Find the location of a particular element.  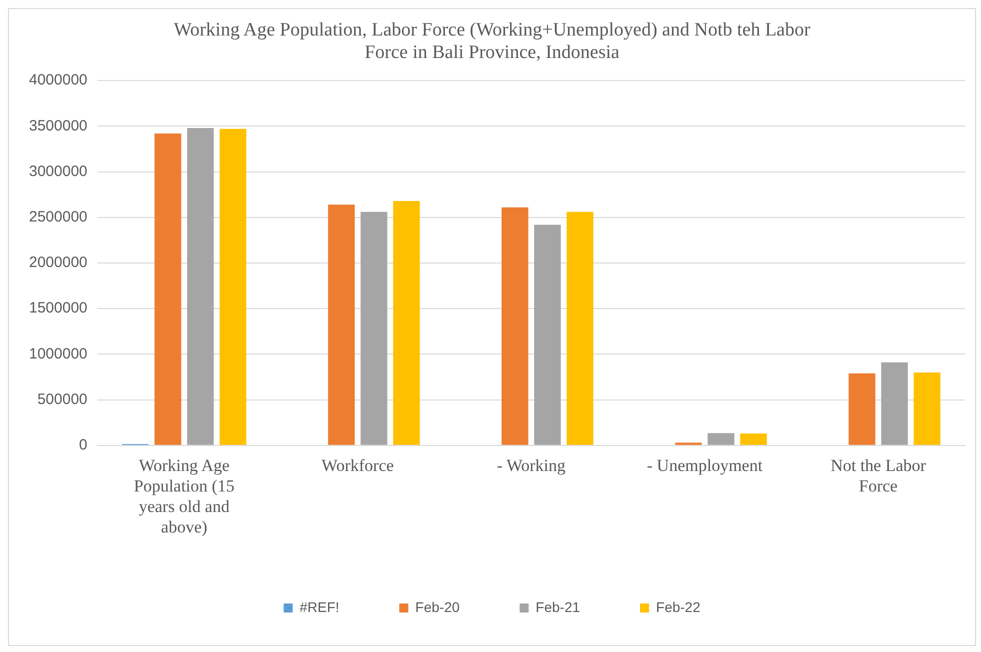

x-tick-label: Working Age Population (15 years old and above) is located at coordinates (184, 496).